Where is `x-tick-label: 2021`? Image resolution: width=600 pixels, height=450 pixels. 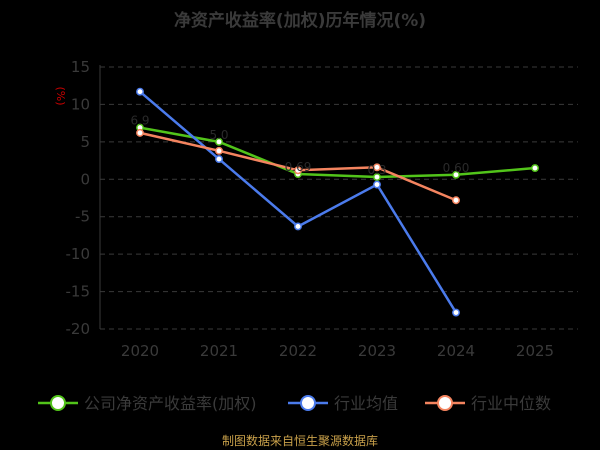 x-tick-label: 2021 is located at coordinates (219, 351).